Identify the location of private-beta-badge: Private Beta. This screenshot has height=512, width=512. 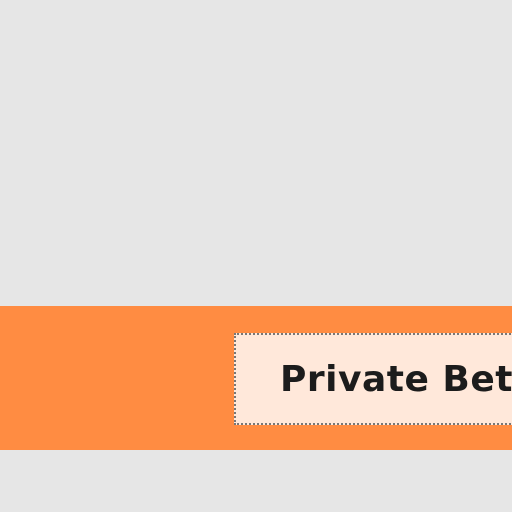
(373, 379).